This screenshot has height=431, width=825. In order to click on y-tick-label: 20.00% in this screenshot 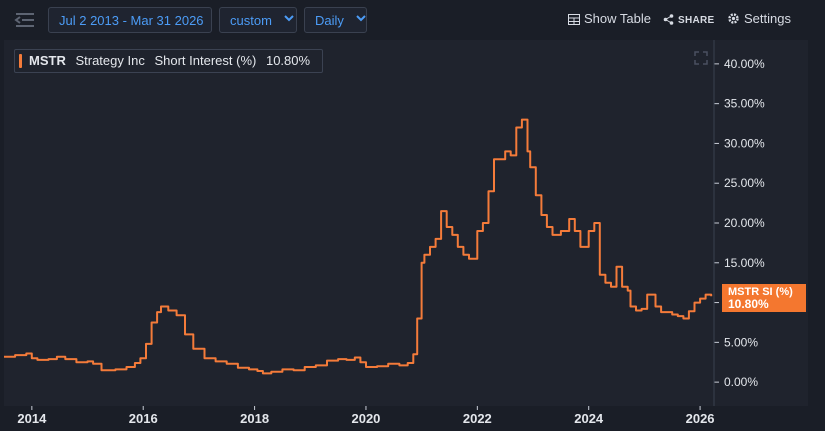, I will do `click(744, 223)`.